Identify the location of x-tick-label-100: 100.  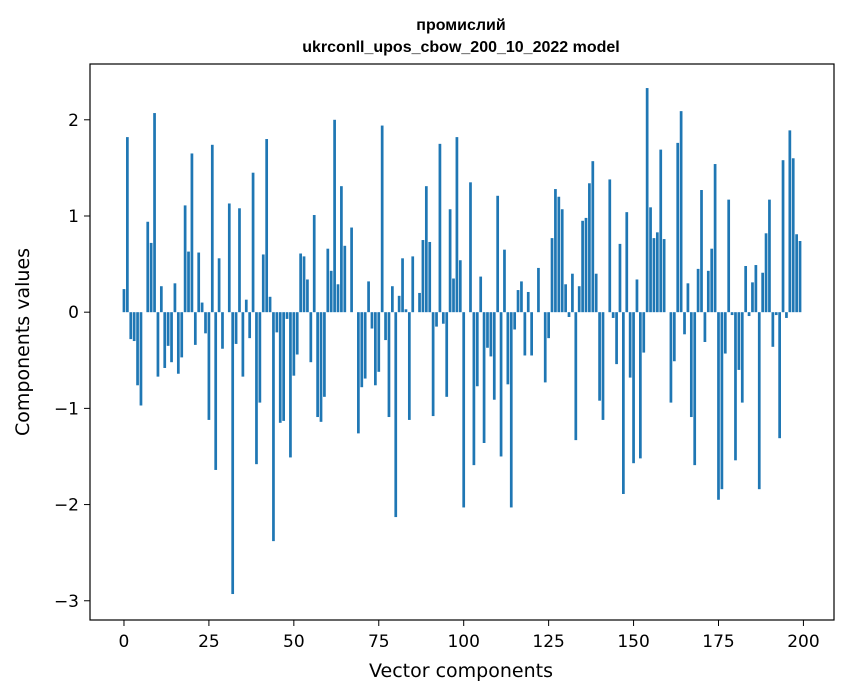
(463, 642).